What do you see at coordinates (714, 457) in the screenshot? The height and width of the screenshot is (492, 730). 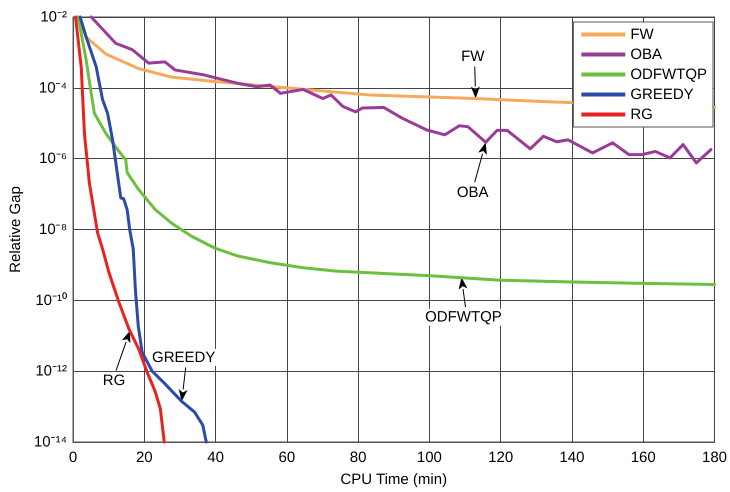 I see `x-tick-label: 180` at bounding box center [714, 457].